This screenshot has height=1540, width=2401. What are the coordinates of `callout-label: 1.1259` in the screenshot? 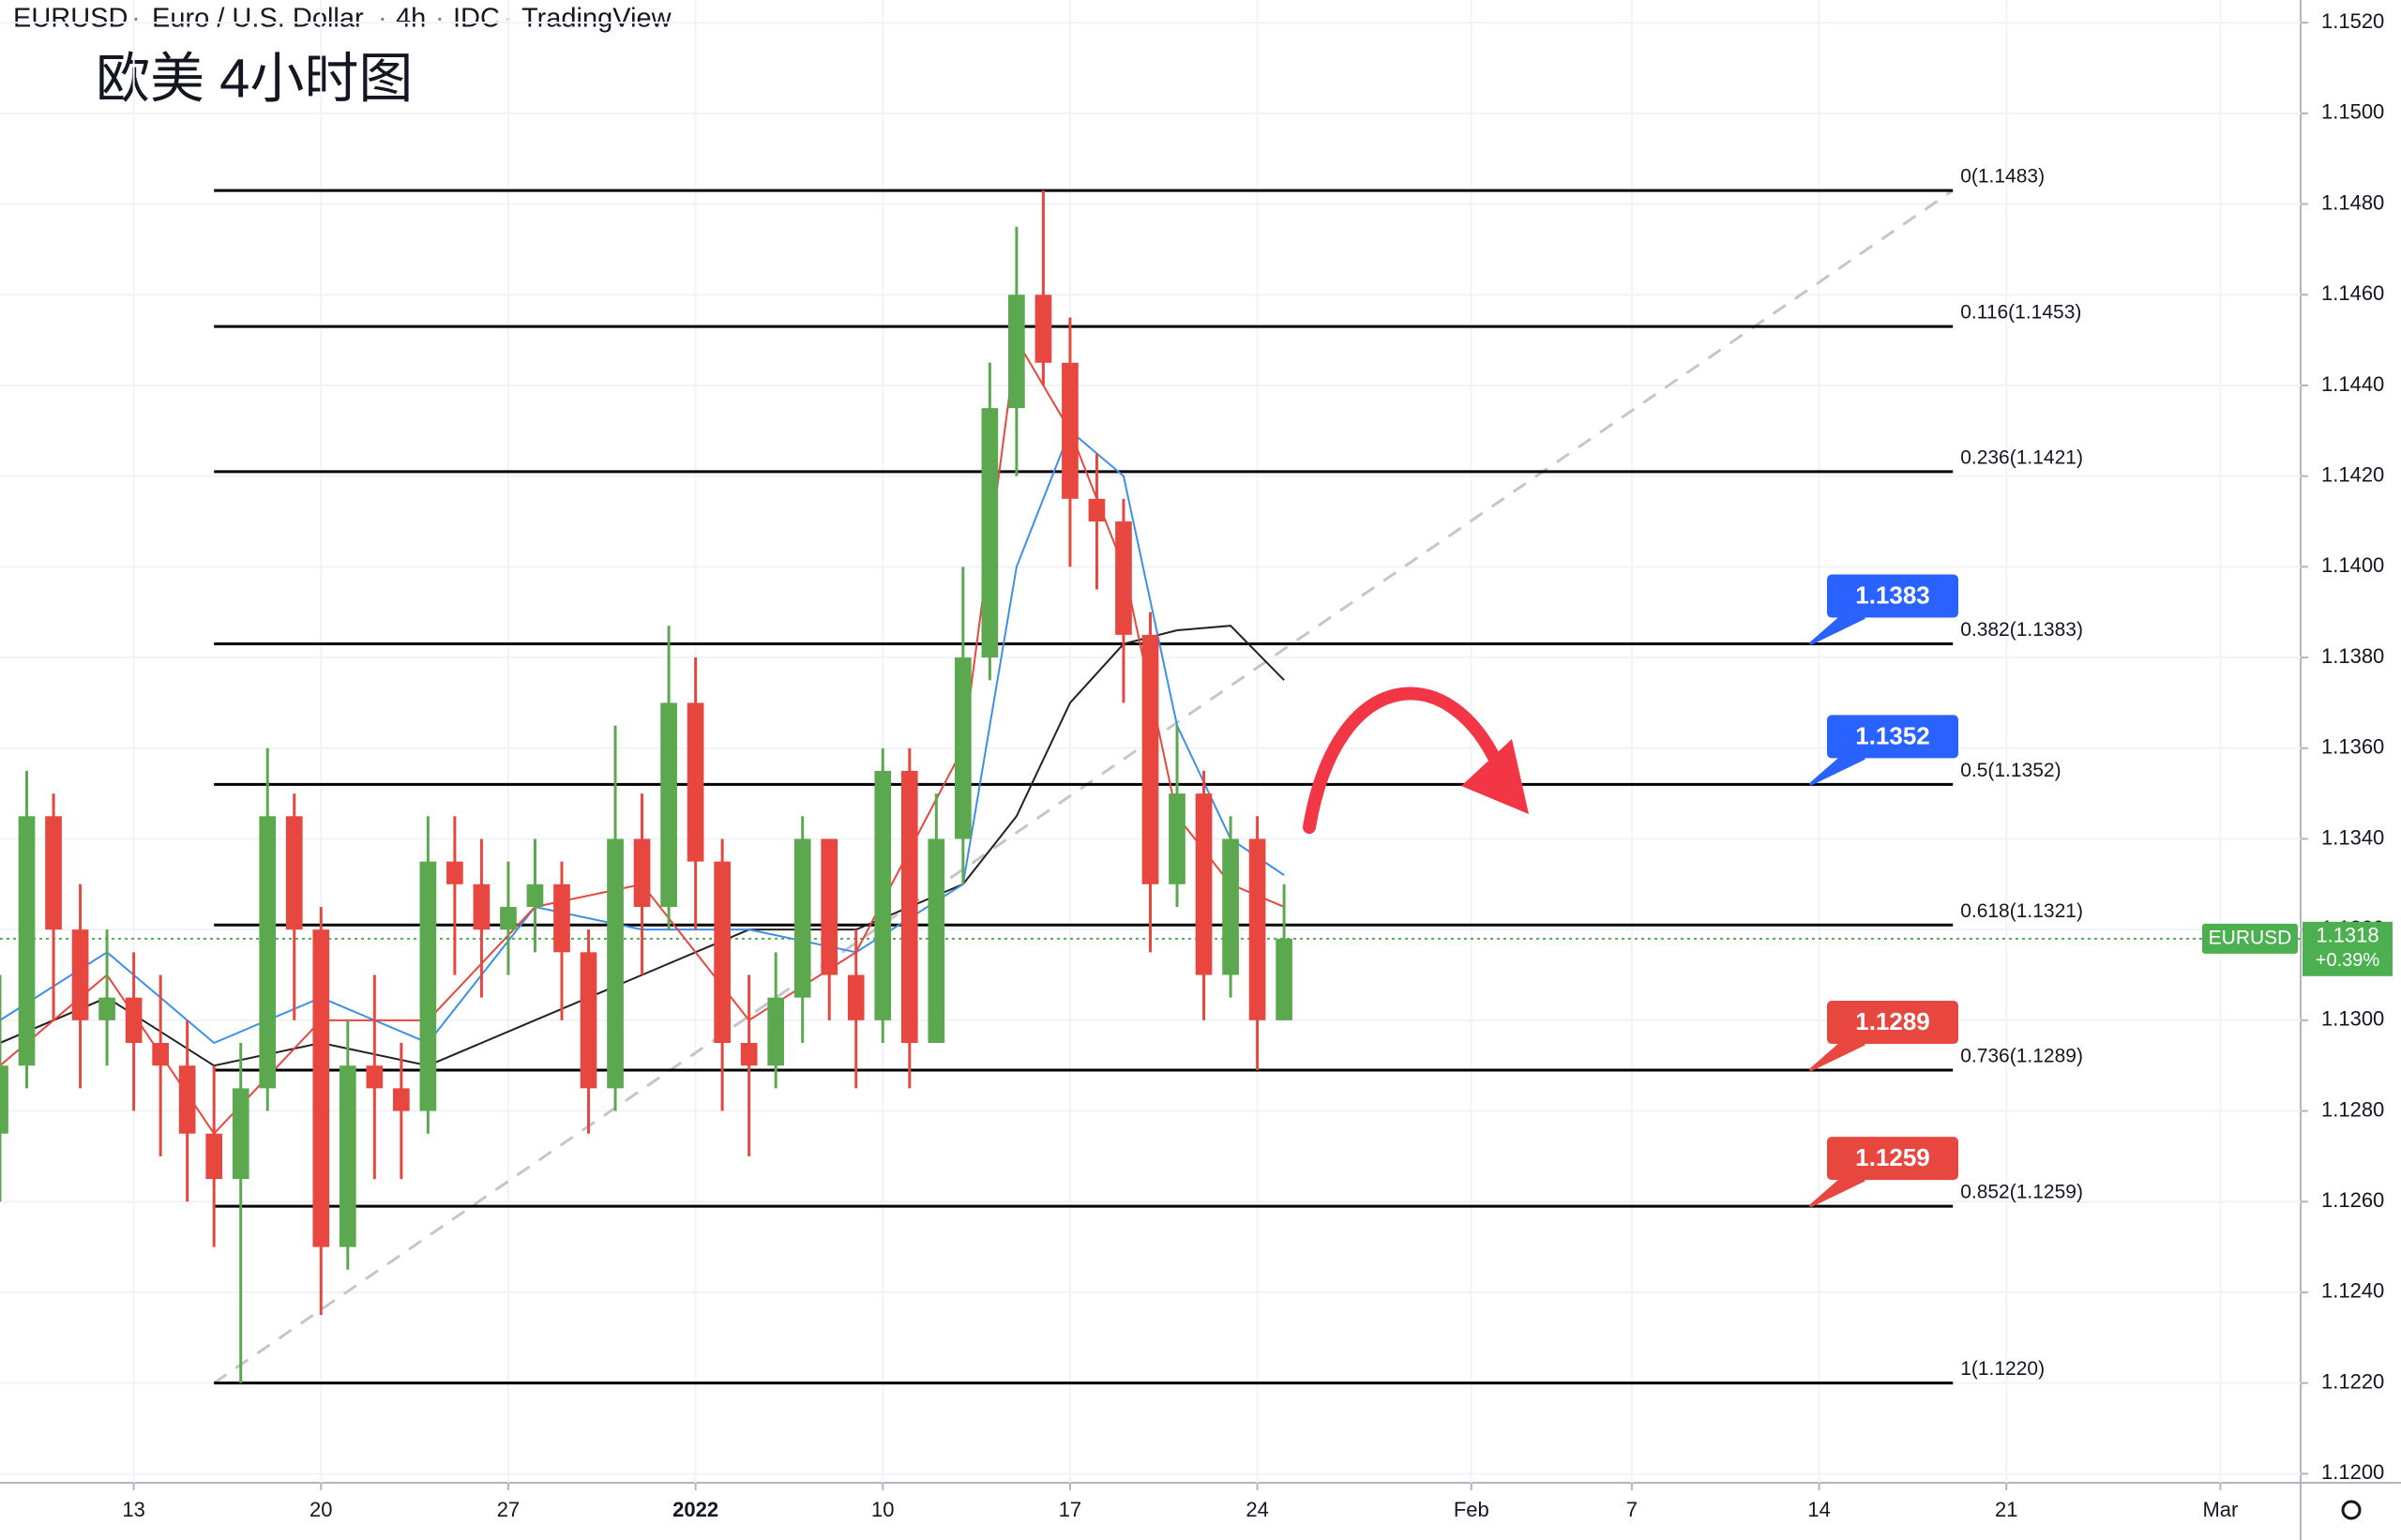 It's located at (1892, 1157).